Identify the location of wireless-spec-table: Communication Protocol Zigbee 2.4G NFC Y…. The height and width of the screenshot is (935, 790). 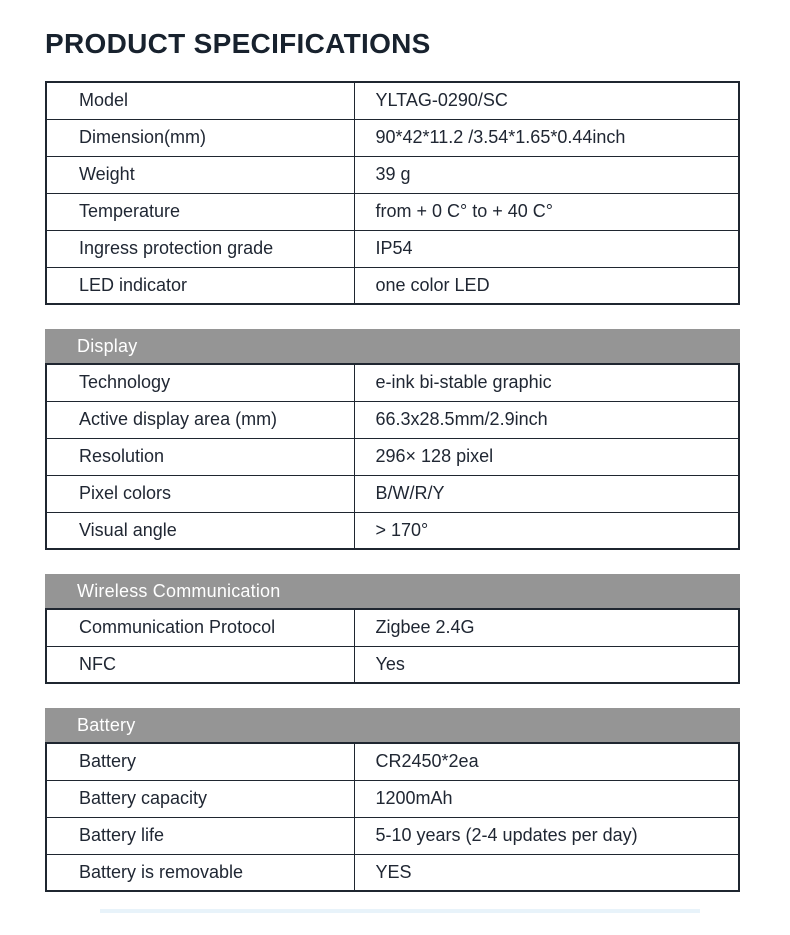
(392, 646).